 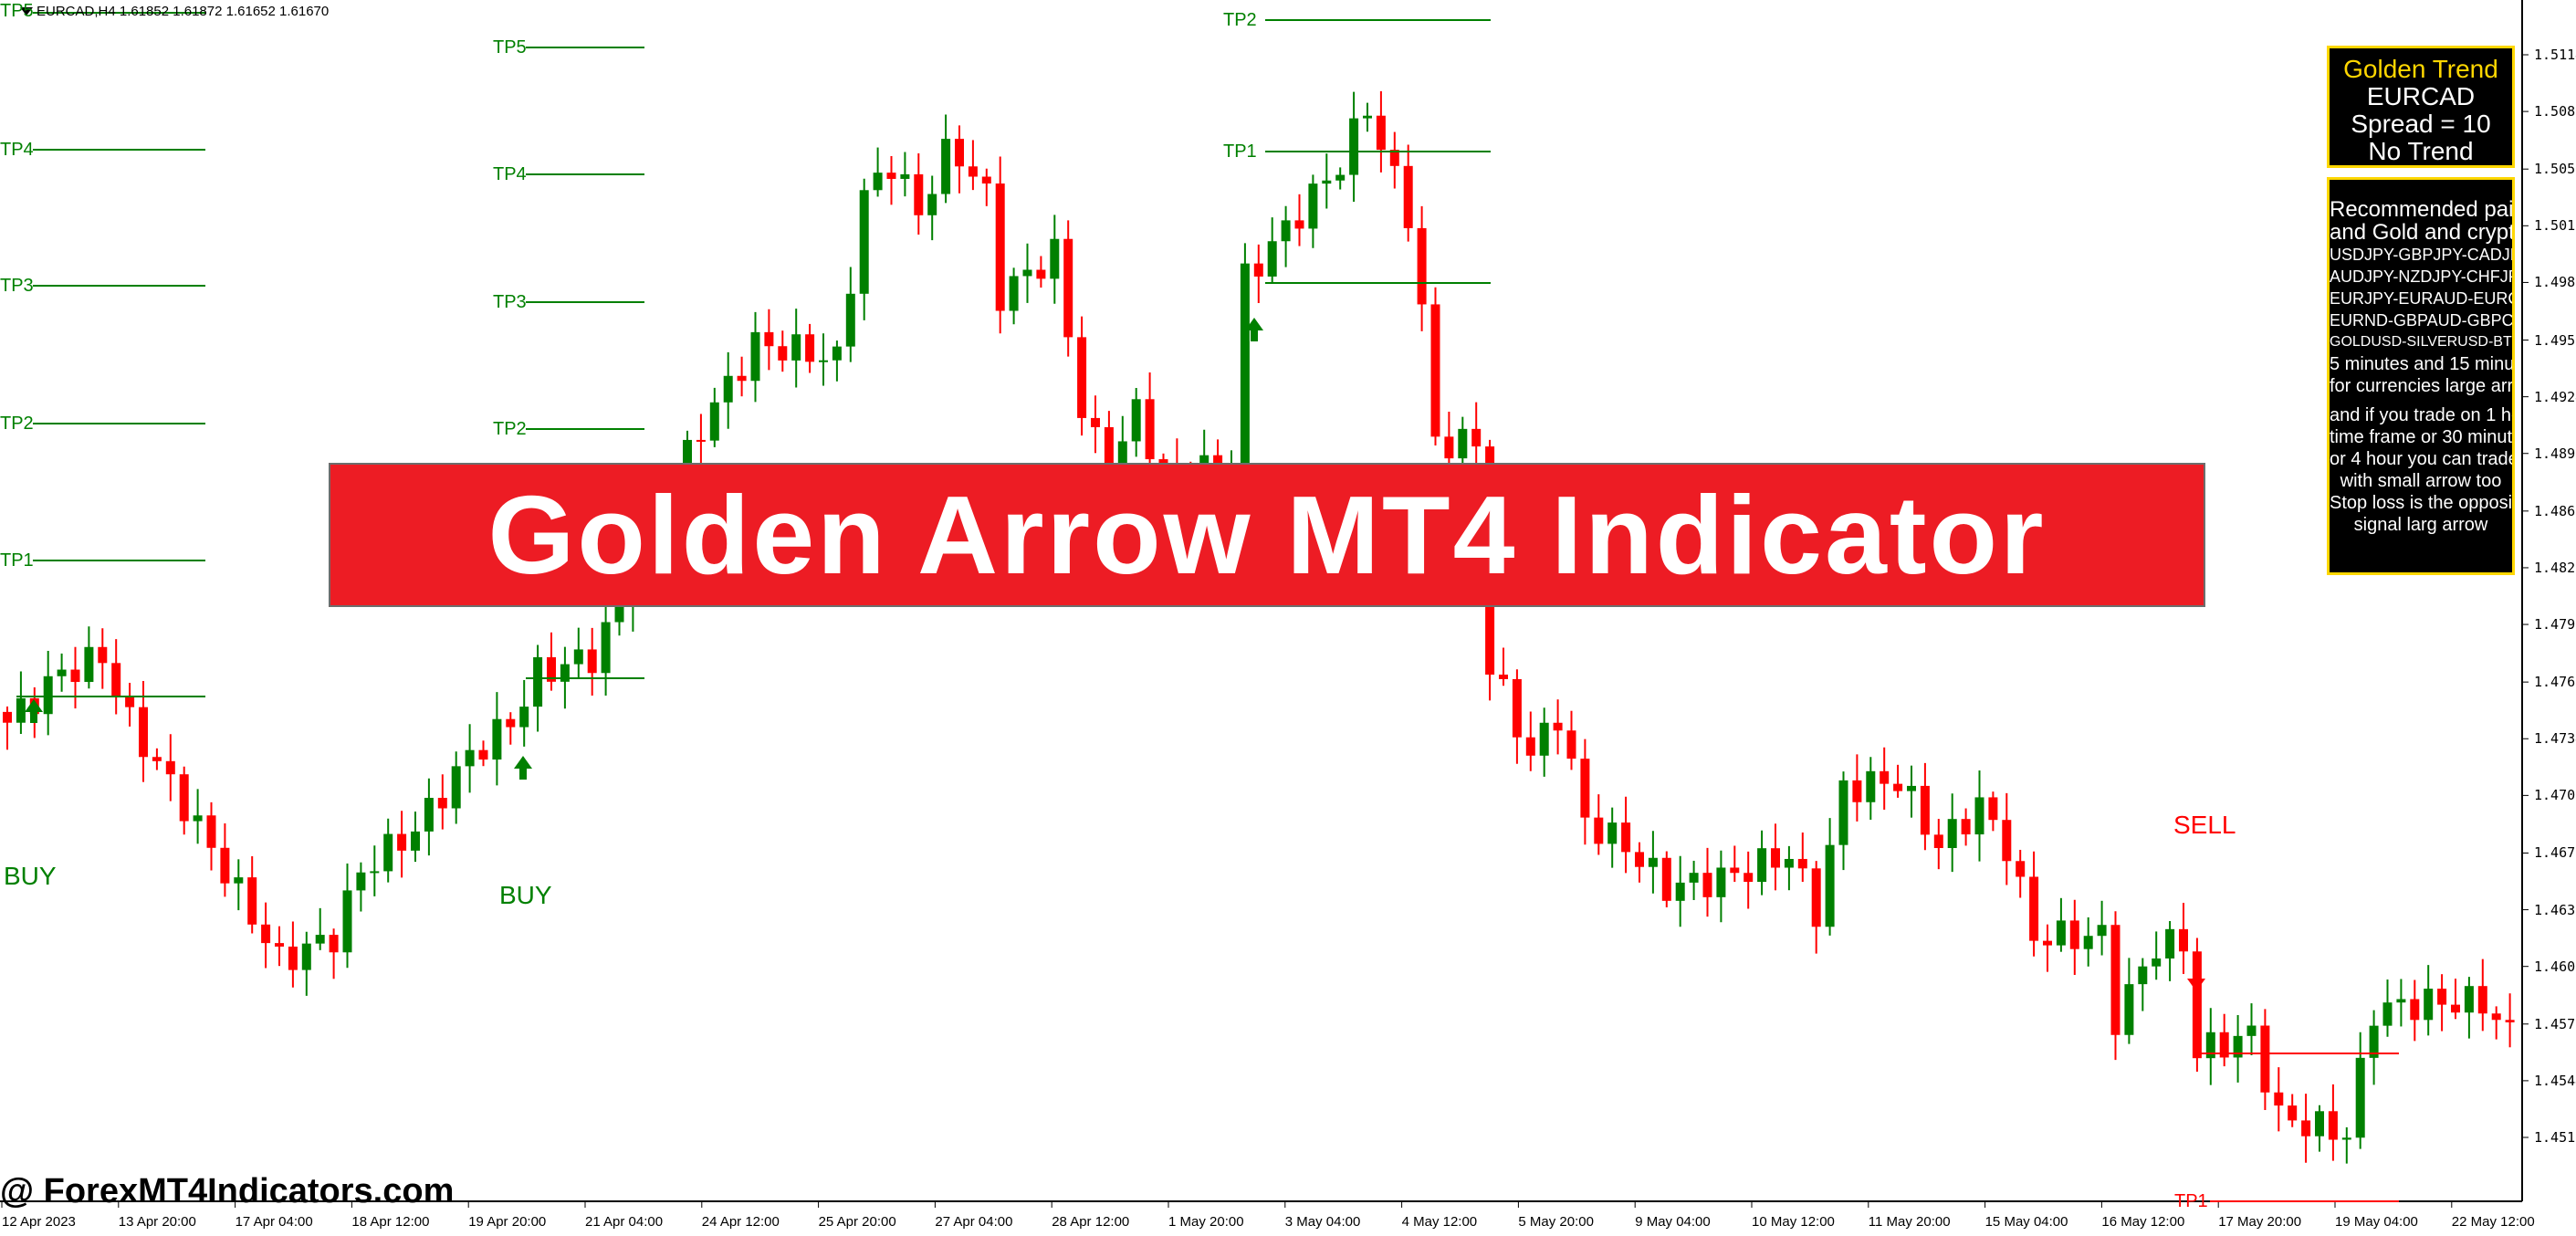 I want to click on buy1-signal-label: BUY, so click(x=30, y=876).